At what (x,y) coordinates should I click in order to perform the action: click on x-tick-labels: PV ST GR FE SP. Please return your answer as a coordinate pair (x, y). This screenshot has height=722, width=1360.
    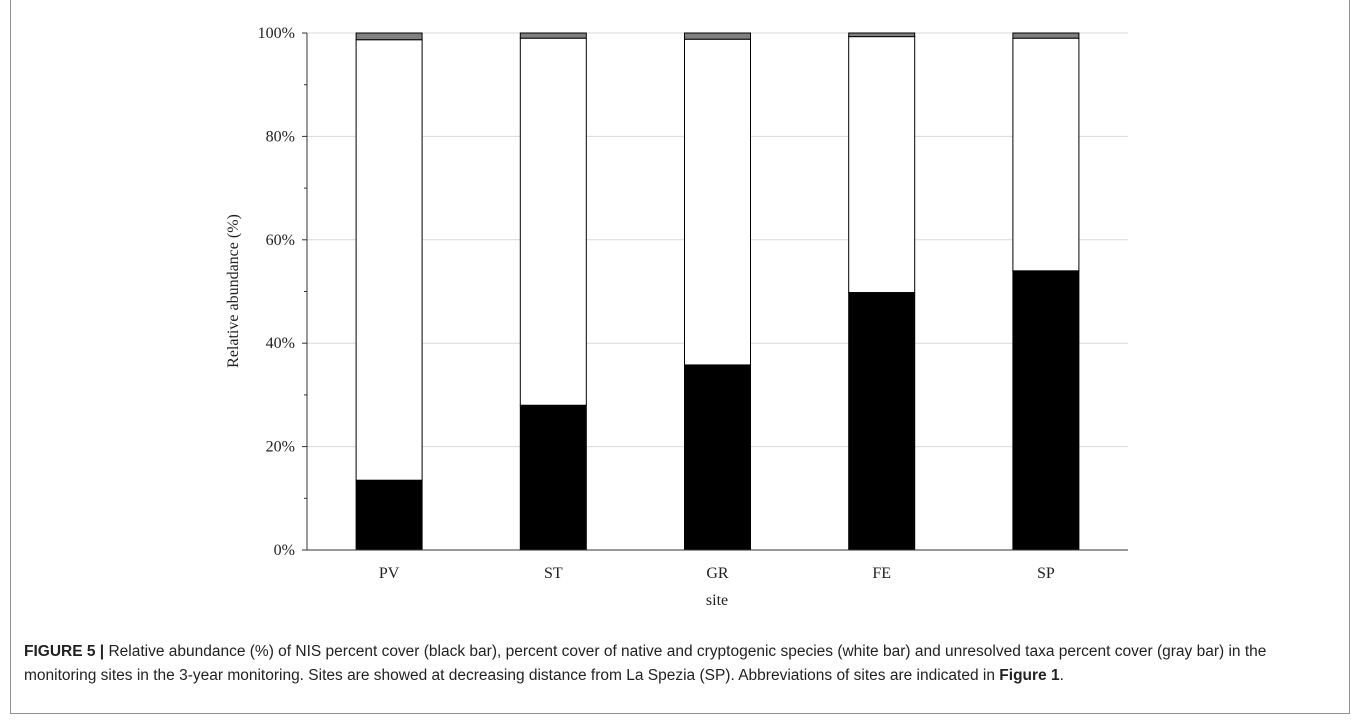
    Looking at the image, I should click on (717, 573).